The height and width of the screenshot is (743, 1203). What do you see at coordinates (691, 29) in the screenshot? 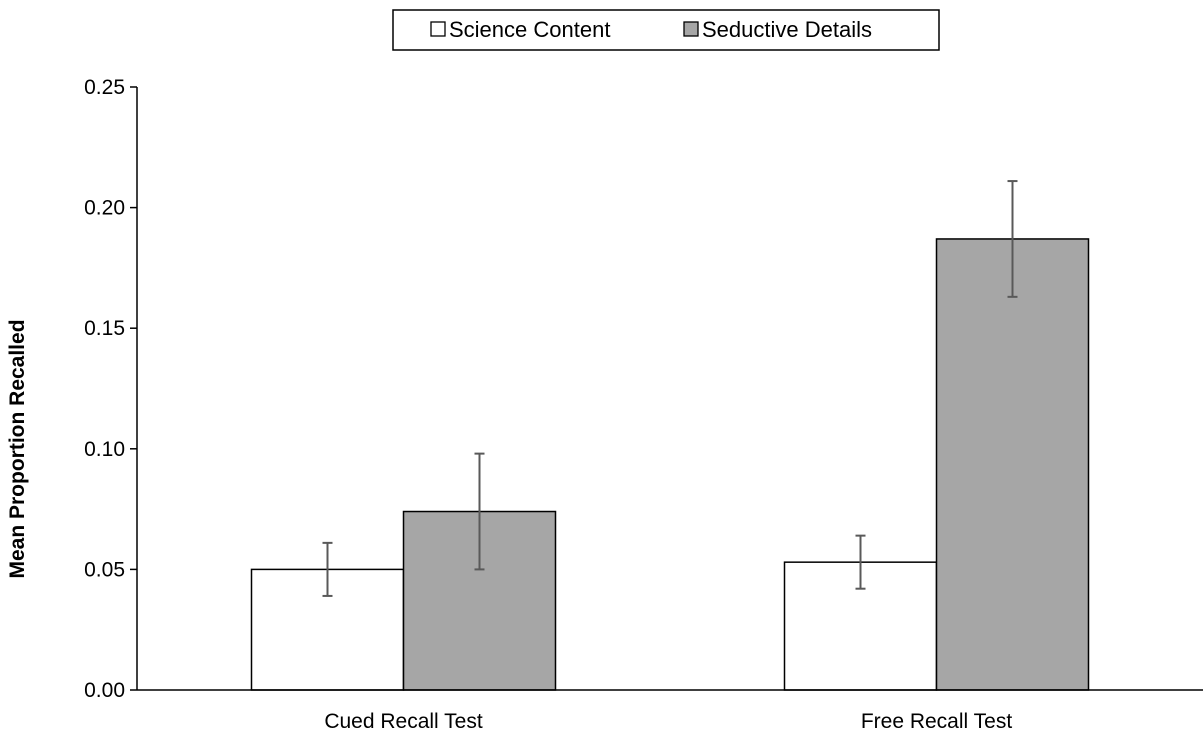
I see `legend-swatch-seductive-details` at bounding box center [691, 29].